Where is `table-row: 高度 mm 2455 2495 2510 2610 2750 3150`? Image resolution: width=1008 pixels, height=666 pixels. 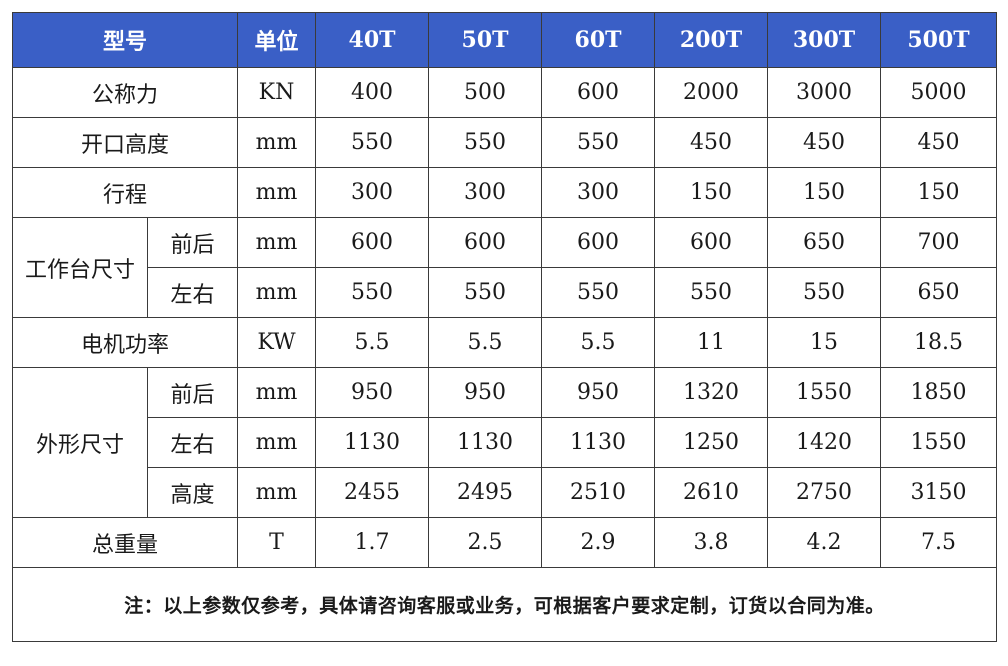
table-row: 高度 mm 2455 2495 2510 2610 2750 3150 is located at coordinates (505, 492).